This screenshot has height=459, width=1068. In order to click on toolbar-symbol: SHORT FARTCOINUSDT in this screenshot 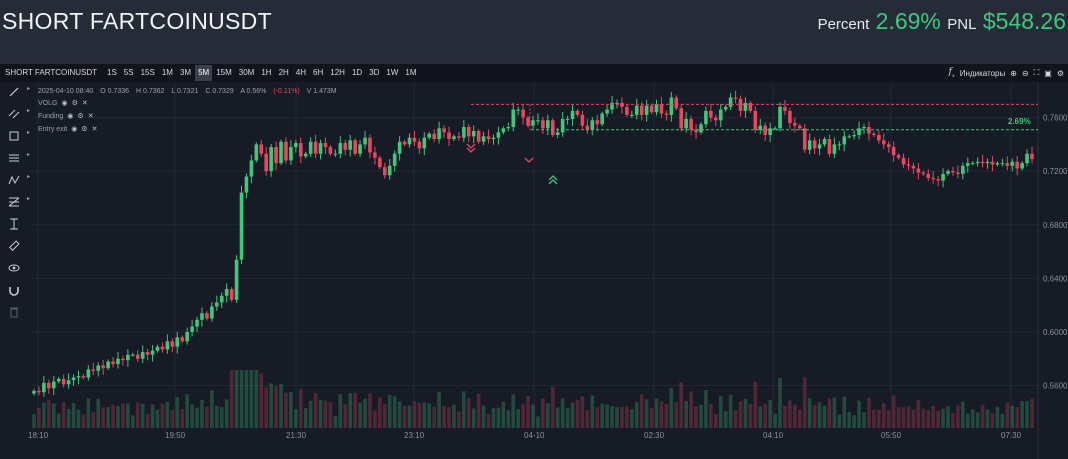, I will do `click(51, 72)`.